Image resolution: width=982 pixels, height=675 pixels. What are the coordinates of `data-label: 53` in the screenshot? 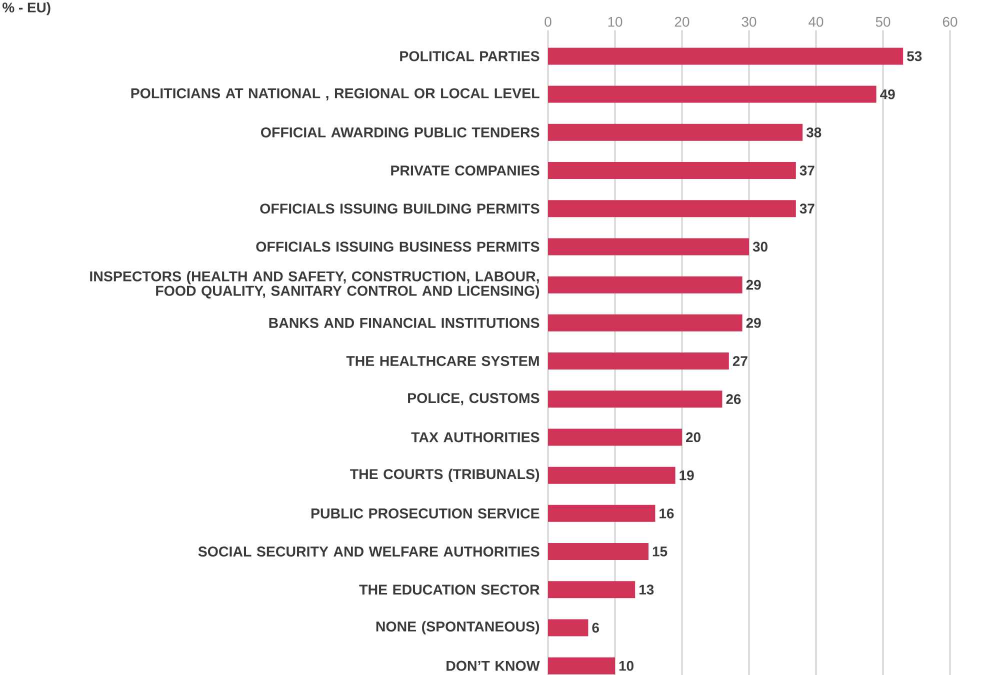 It's located at (914, 56).